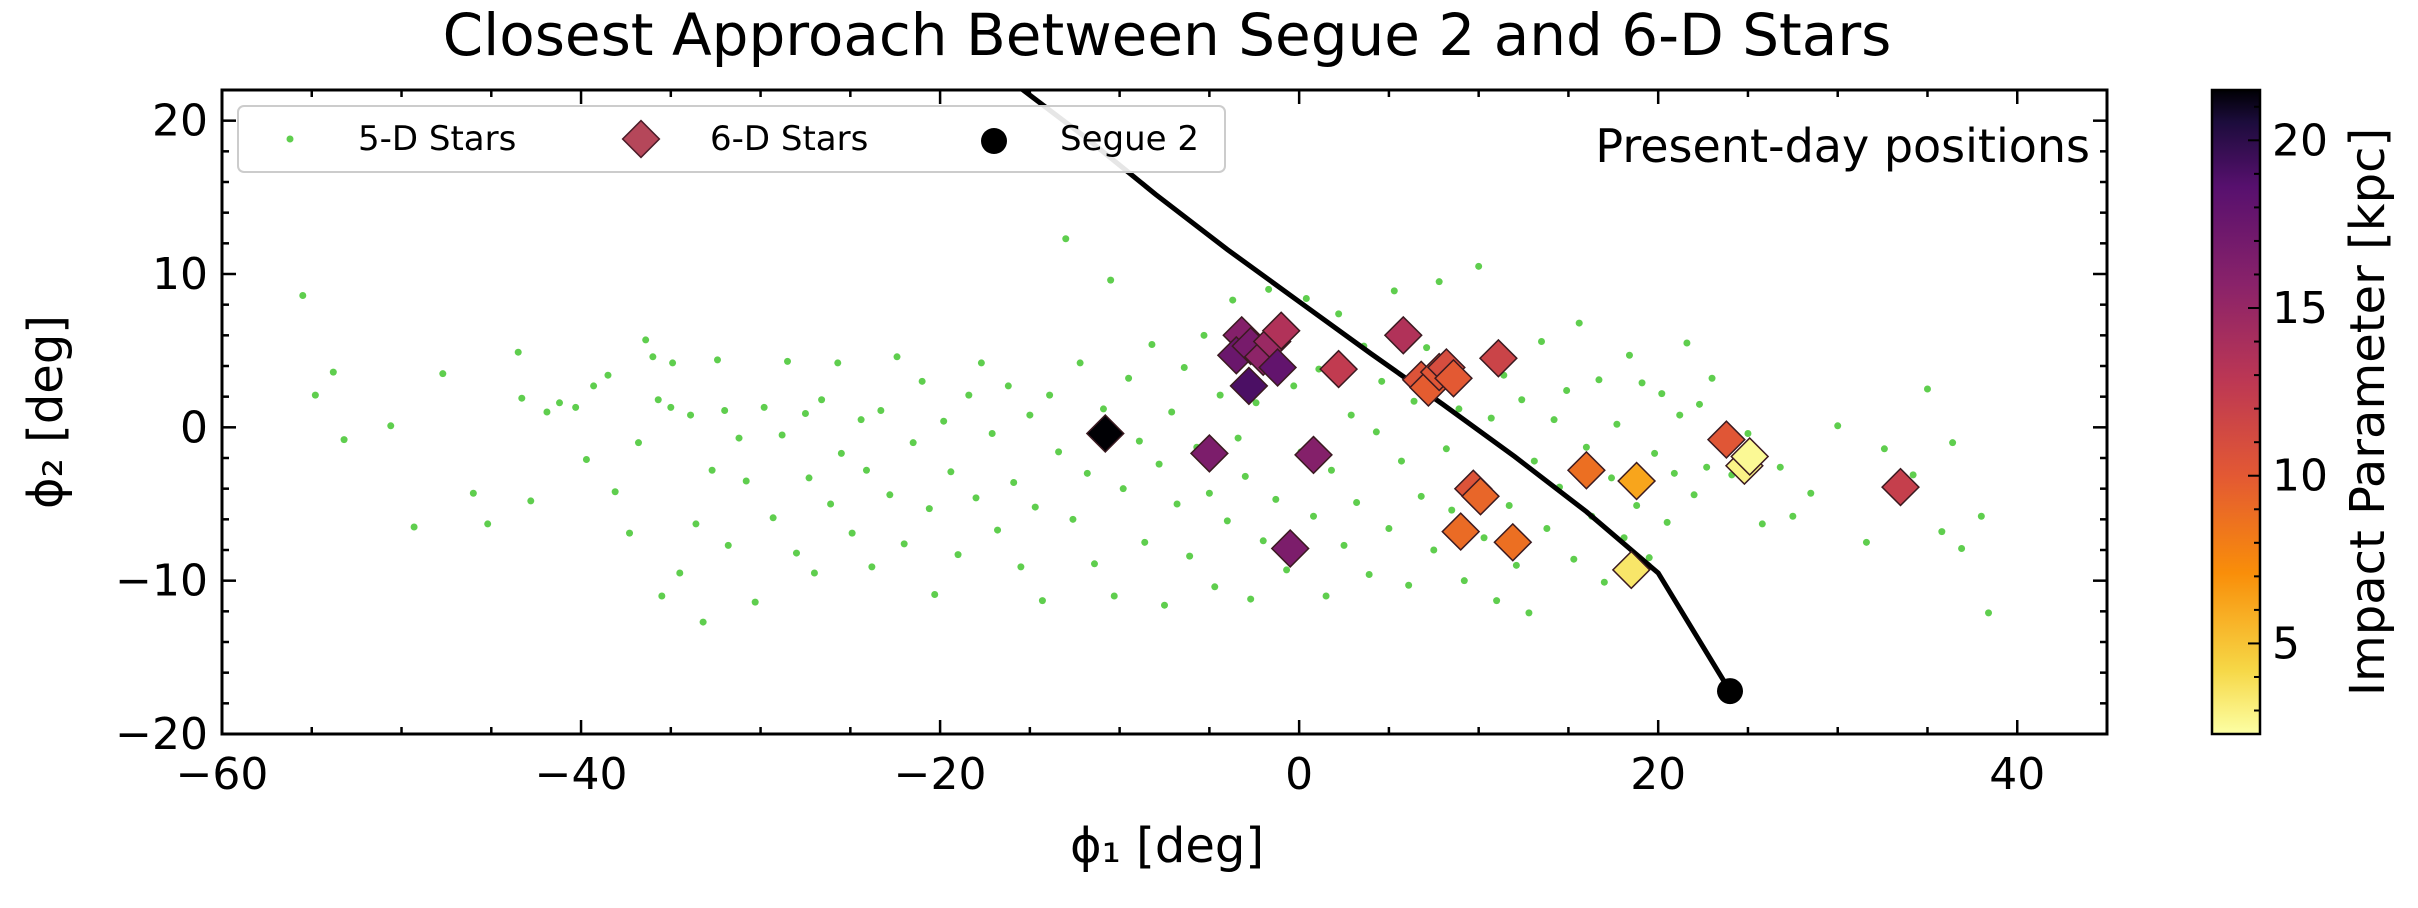 The height and width of the screenshot is (908, 2418). I want to click on legend-label-5d-stars: 5-D Stars, so click(437, 139).